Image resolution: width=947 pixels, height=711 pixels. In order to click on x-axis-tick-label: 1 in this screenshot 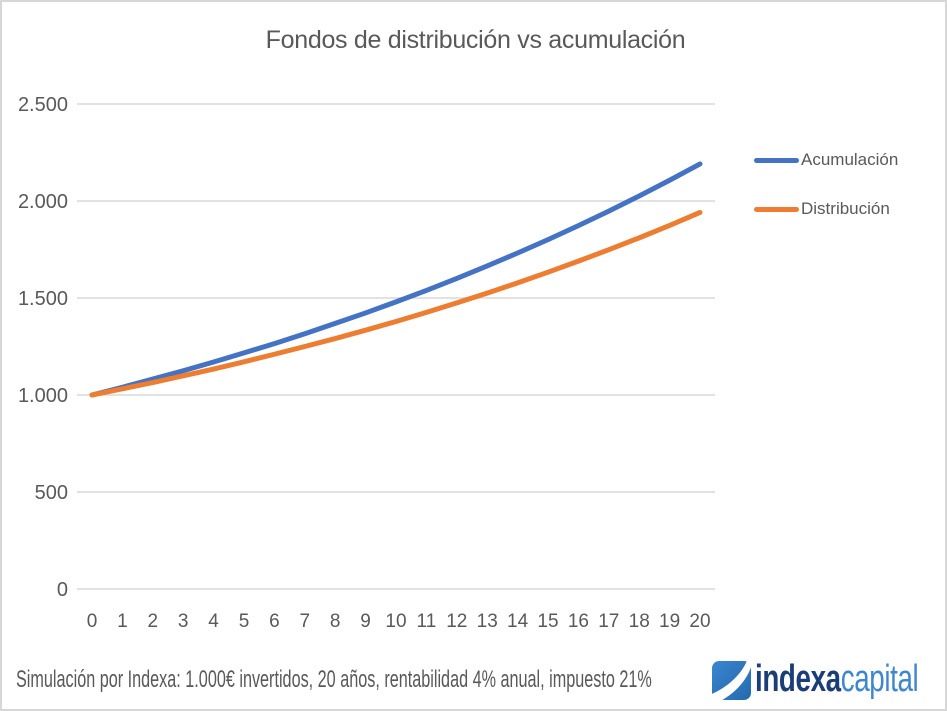, I will do `click(122, 621)`.